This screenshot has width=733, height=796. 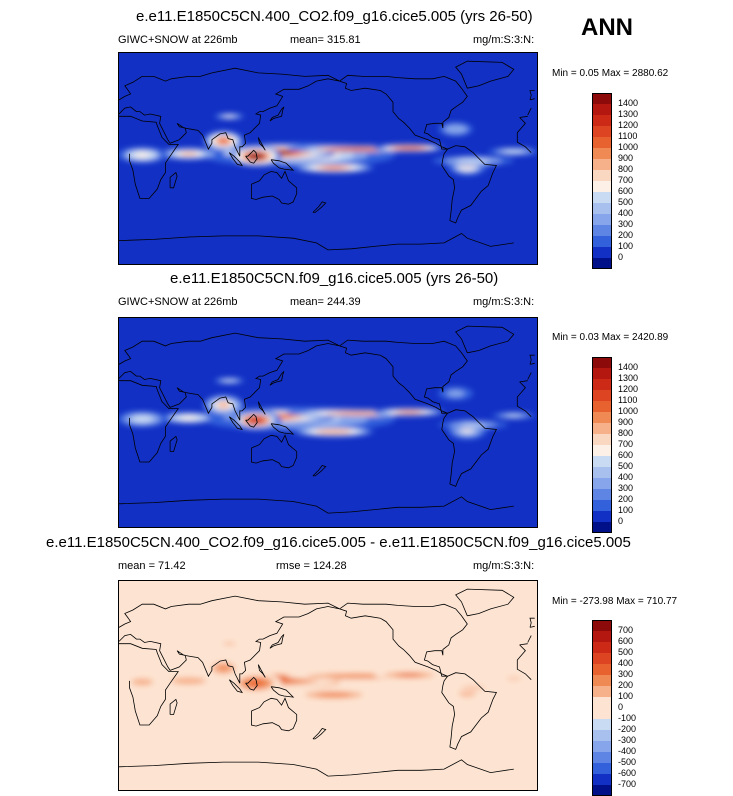 I want to click on colorbar-label: 200, so click(x=626, y=499).